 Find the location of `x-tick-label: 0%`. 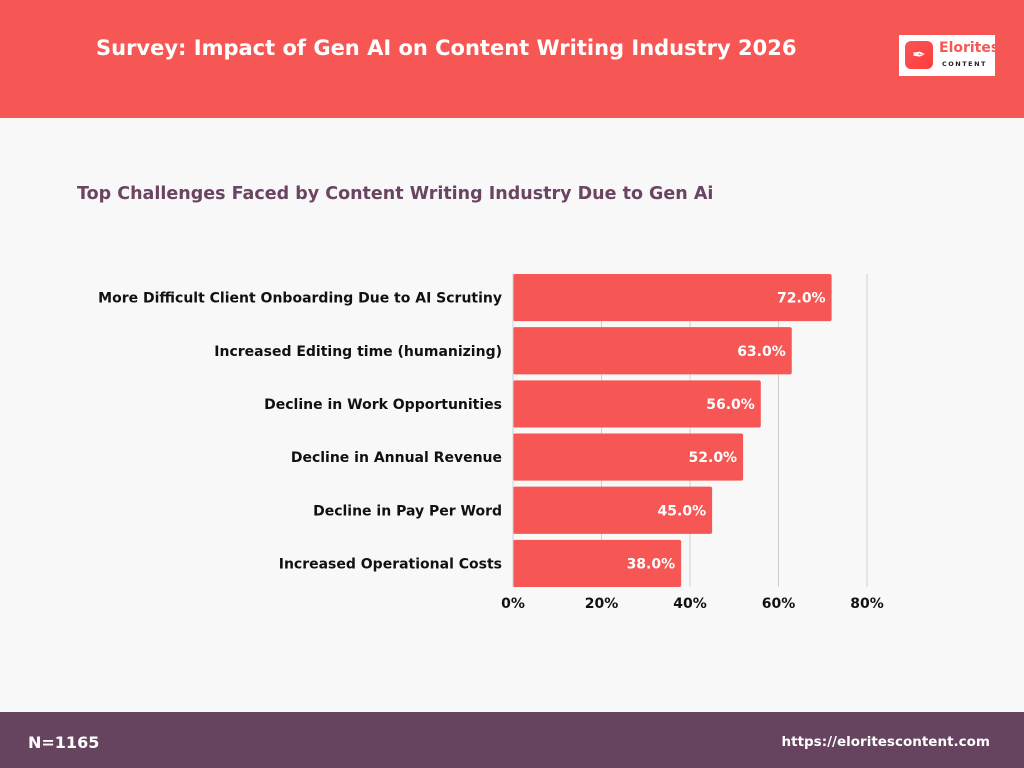

x-tick-label: 0% is located at coordinates (513, 604).